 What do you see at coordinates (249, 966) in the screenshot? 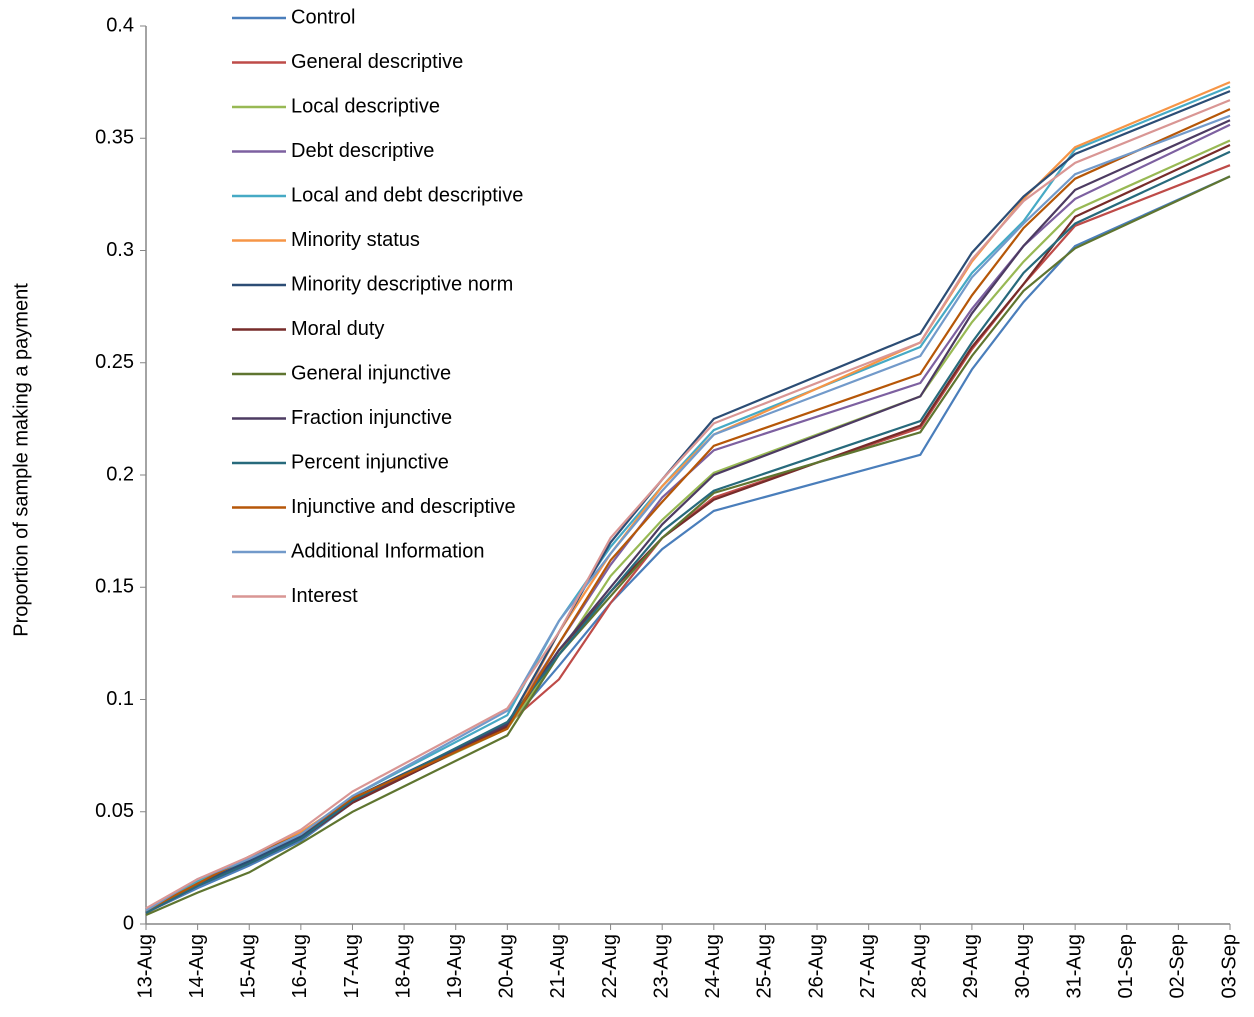
I see `x-tick-label: 15-Aug` at bounding box center [249, 966].